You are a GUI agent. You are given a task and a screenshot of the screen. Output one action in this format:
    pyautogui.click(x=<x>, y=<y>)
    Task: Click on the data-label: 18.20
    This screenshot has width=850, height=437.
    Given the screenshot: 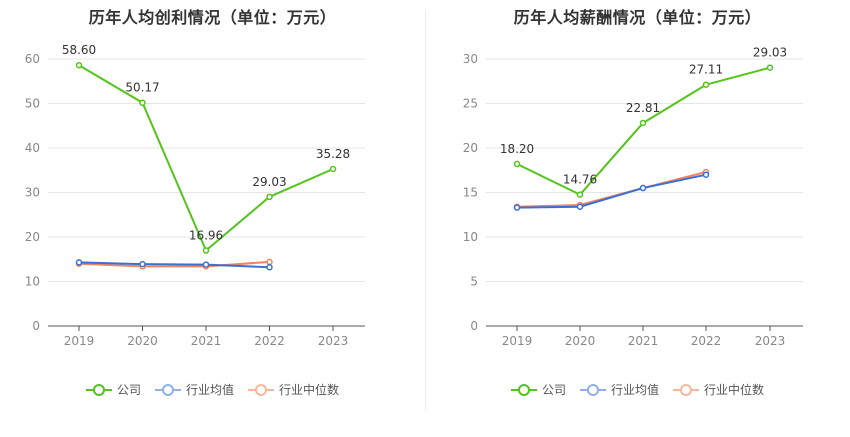 What is the action you would take?
    pyautogui.click(x=517, y=149)
    